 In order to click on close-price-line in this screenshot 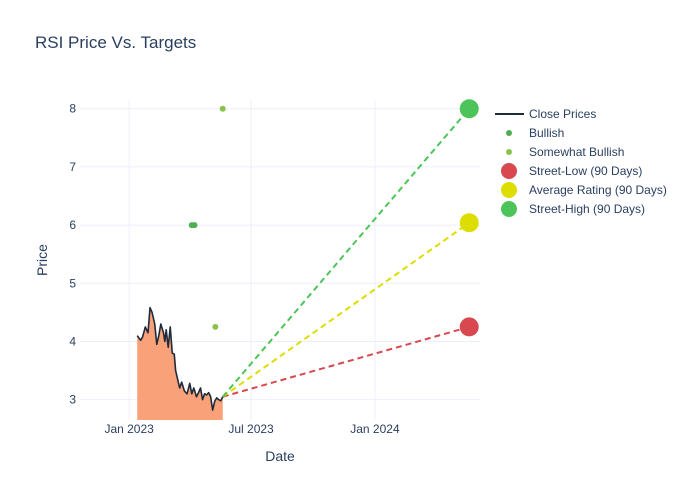, I will do `click(180, 358)`.